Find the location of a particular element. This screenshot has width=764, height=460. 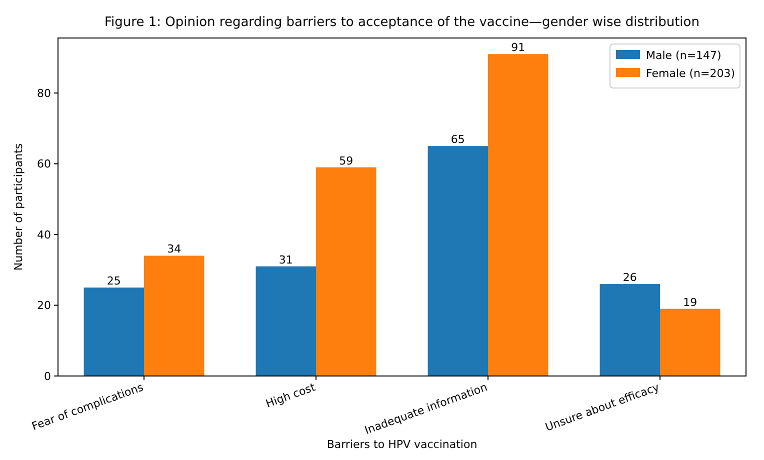

legend-label: Female (n=203) is located at coordinates (691, 73).